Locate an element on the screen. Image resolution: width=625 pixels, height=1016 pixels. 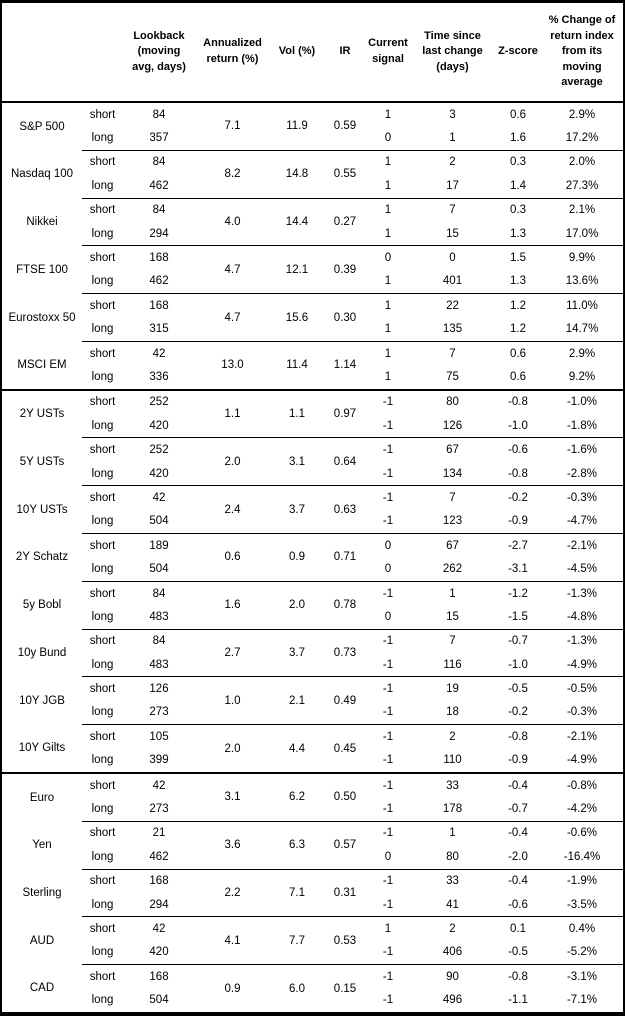
pct-change-value: -3.5% is located at coordinates (582, 905).